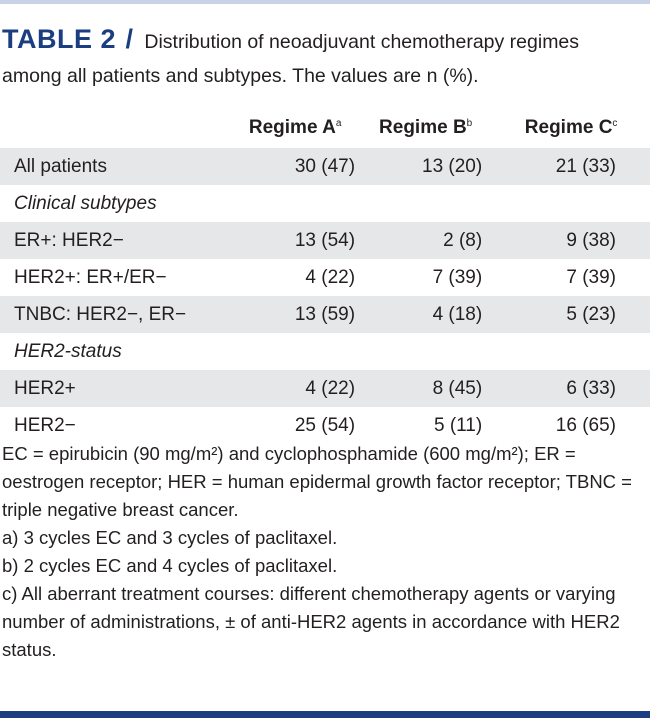 This screenshot has width=650, height=718. What do you see at coordinates (45, 388) in the screenshot?
I see `row-label: HER2+` at bounding box center [45, 388].